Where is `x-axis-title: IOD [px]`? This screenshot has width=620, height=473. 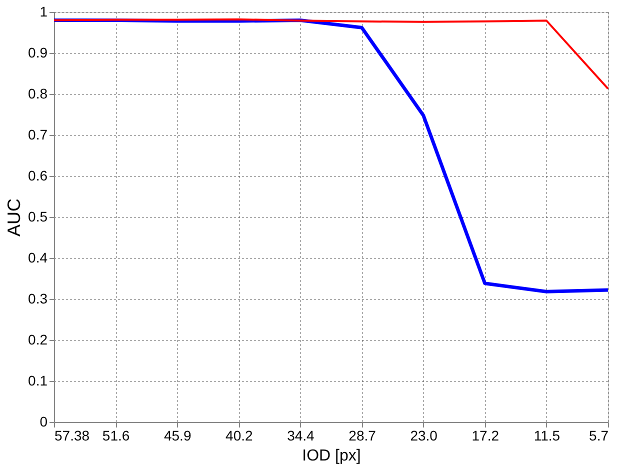 x-axis-title: IOD [px] is located at coordinates (331, 456).